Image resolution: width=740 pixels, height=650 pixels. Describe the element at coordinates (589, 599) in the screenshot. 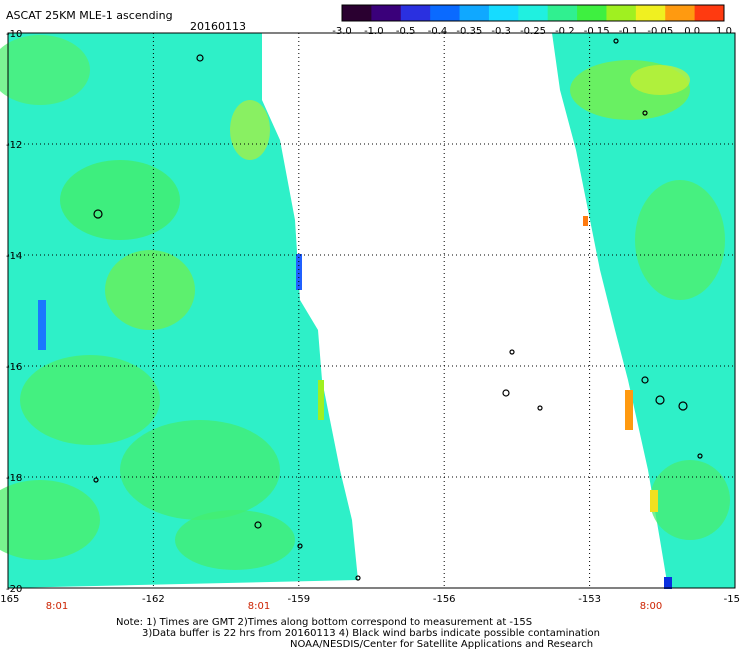

I see `longitude-label: -153` at that location.